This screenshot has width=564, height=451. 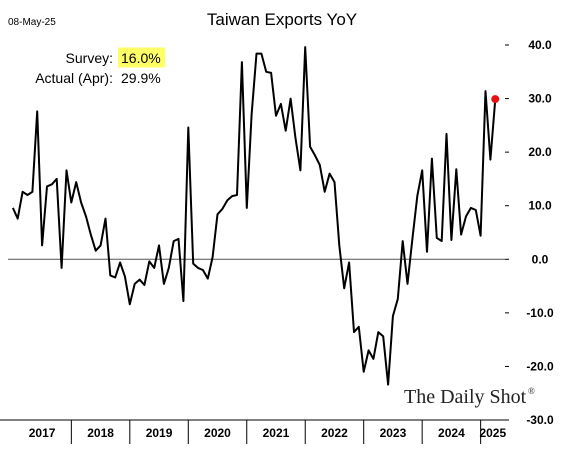 I want to click on x-tick-label: 2017, so click(x=42, y=433).